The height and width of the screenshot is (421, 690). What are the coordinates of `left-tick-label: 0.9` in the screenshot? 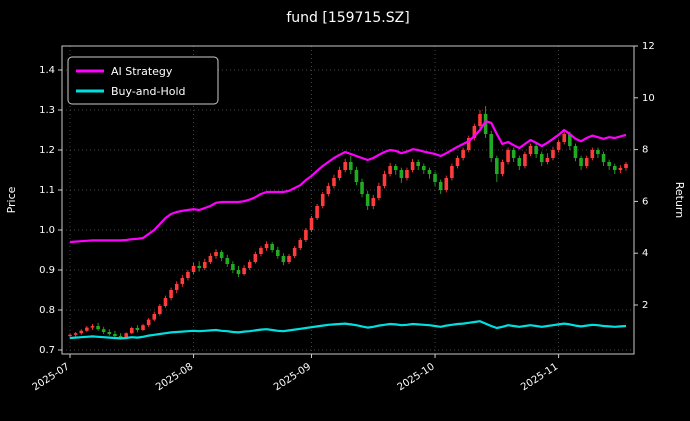 It's located at (47, 270).